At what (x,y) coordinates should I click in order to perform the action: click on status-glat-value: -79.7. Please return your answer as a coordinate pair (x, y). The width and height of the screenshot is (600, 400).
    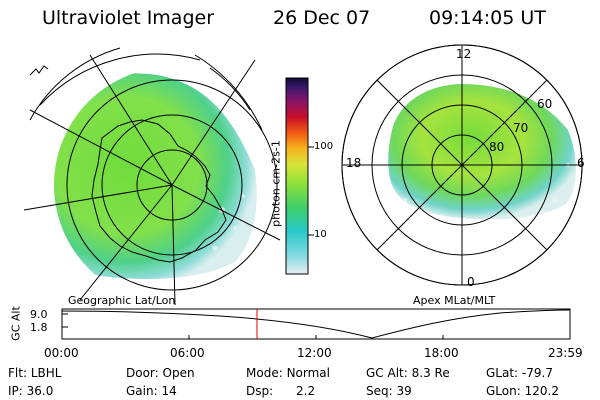
    Looking at the image, I should click on (537, 373).